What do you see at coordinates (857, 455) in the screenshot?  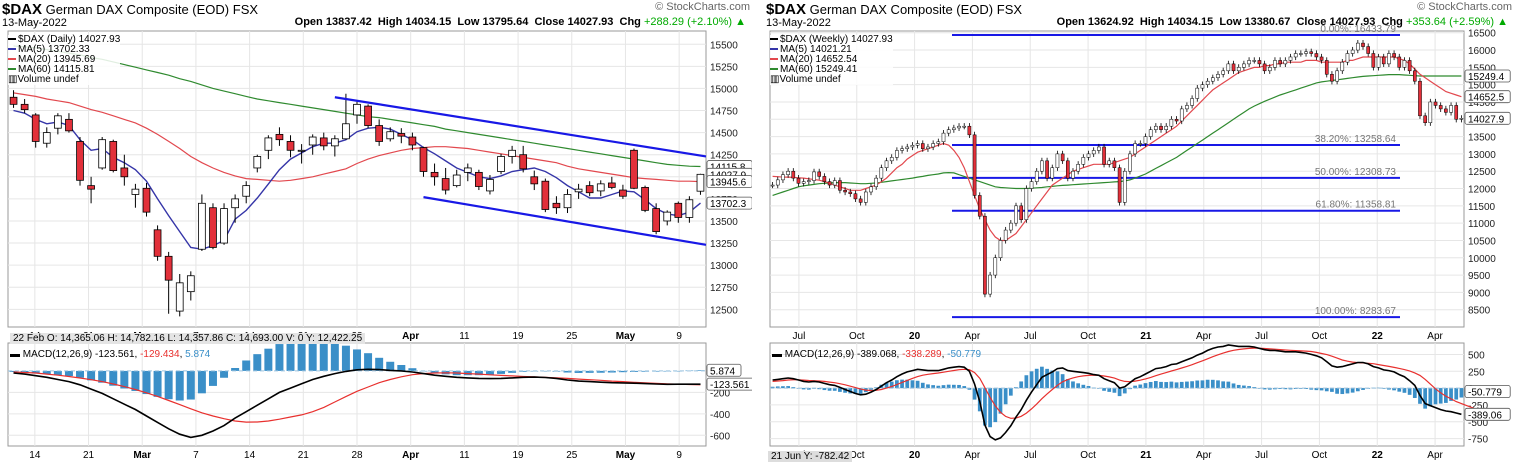 I see `x-tick-label: Oct` at bounding box center [857, 455].